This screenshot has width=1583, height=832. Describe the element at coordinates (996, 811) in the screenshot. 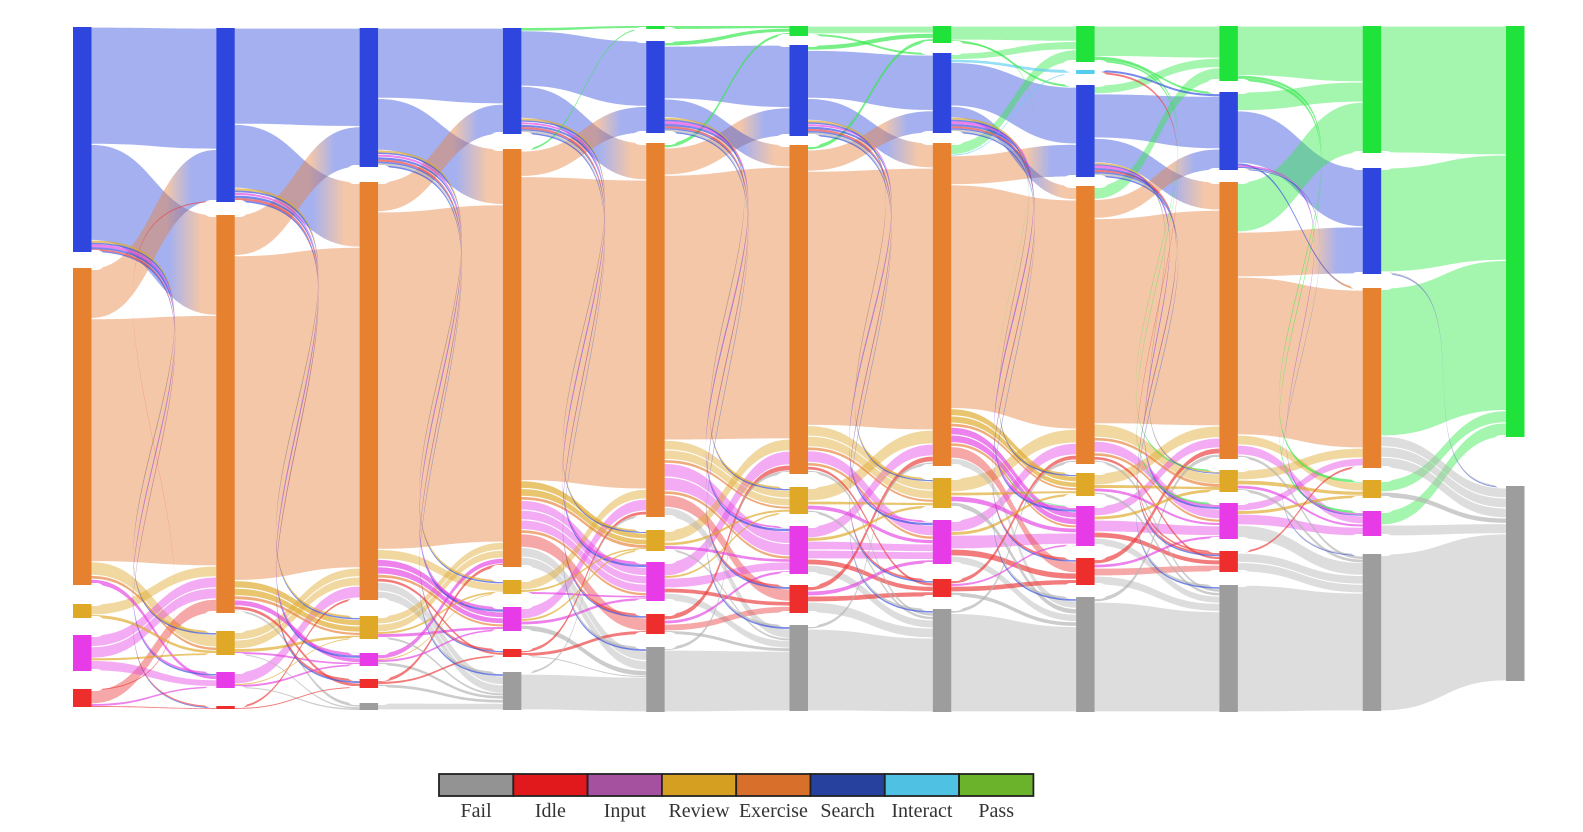

I see `svg-text: Pass` at that location.